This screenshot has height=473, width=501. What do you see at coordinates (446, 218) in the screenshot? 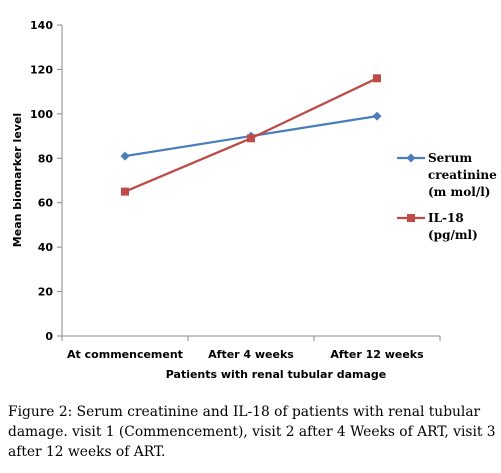
I see `legend-label-line: IL-18` at bounding box center [446, 218].